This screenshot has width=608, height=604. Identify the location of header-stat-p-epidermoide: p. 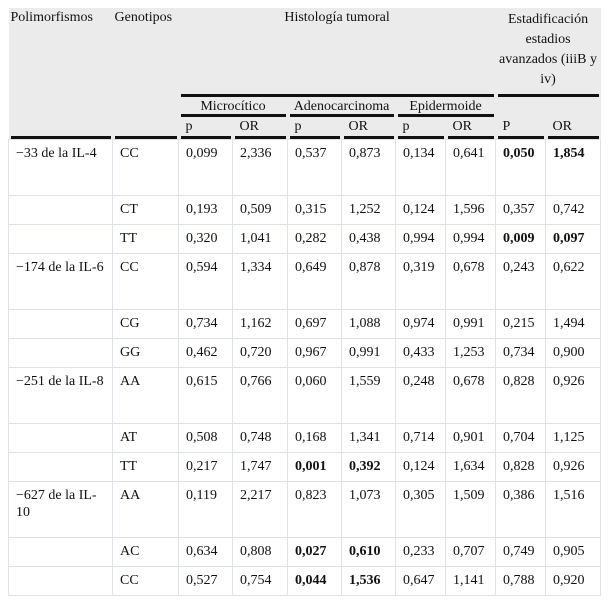
(420, 128).